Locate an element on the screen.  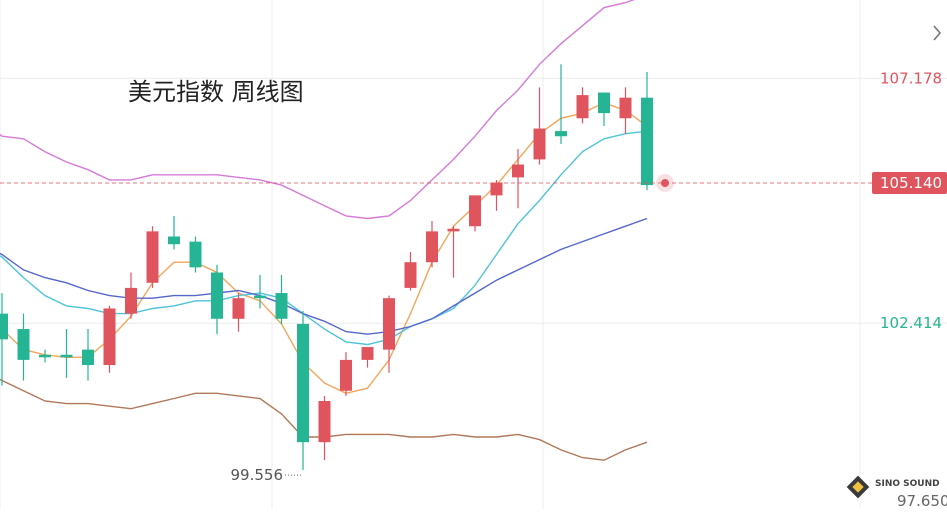
current-price-dot is located at coordinates (665, 183).